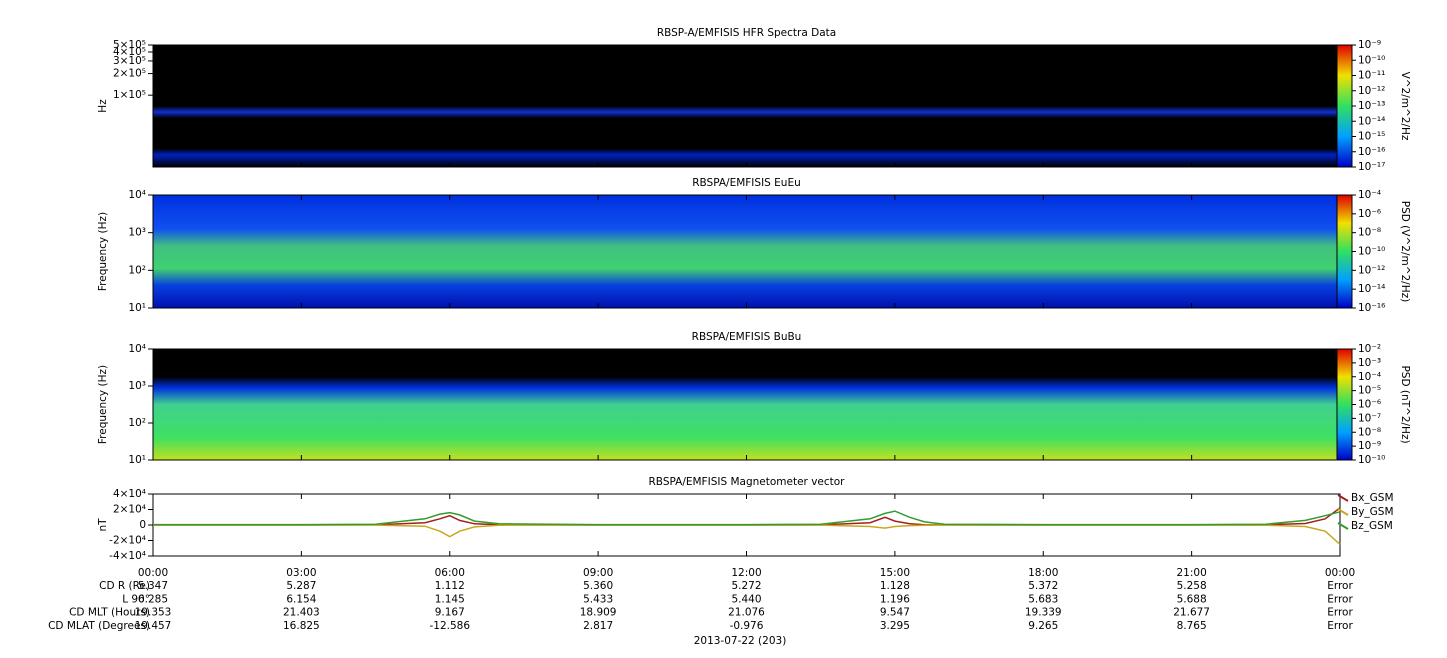 Image resolution: width=1447 pixels, height=658 pixels. I want to click on colorbar-tick-label: 10⁻⁴, so click(1369, 195).